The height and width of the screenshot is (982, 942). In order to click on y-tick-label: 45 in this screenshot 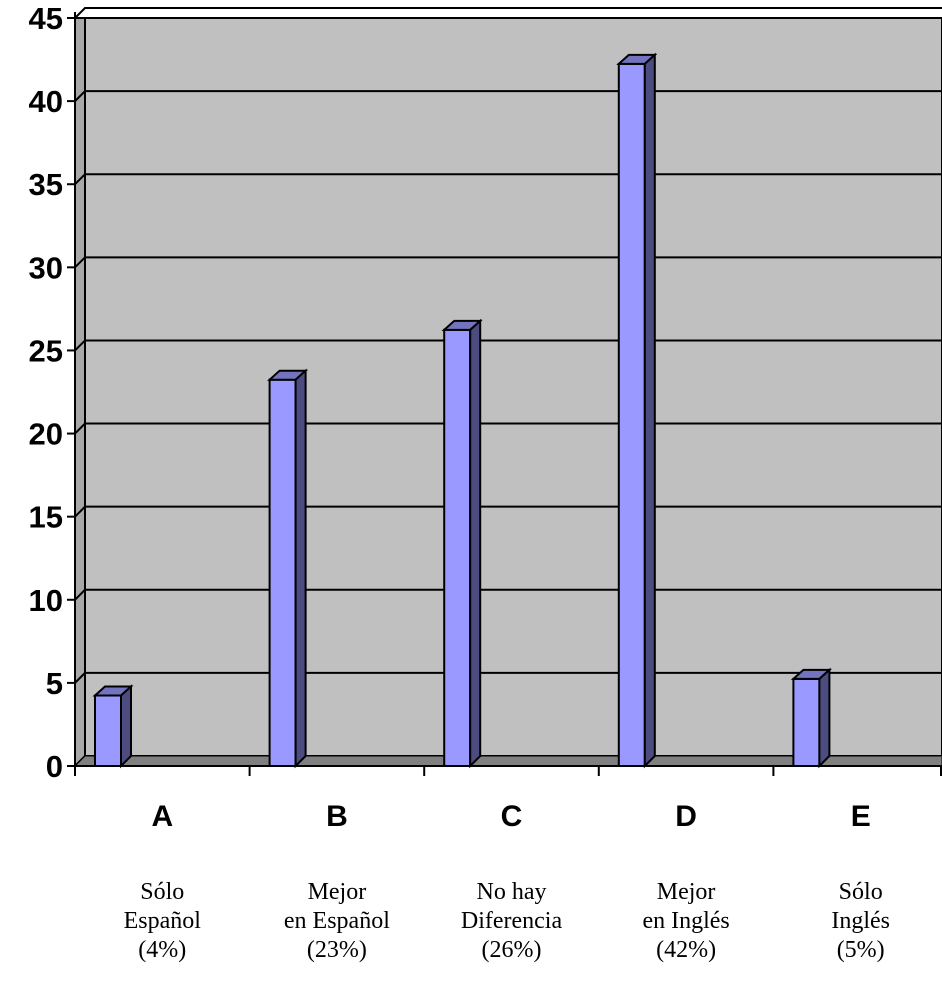, I will do `click(46, 18)`.